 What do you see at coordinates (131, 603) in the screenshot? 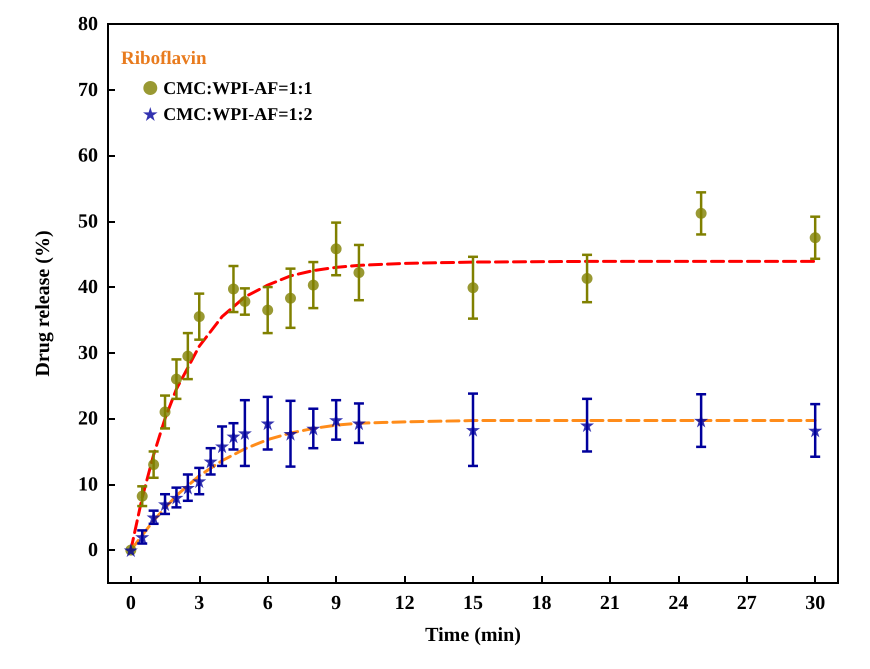
I see `x-tick-label: 0` at bounding box center [131, 603].